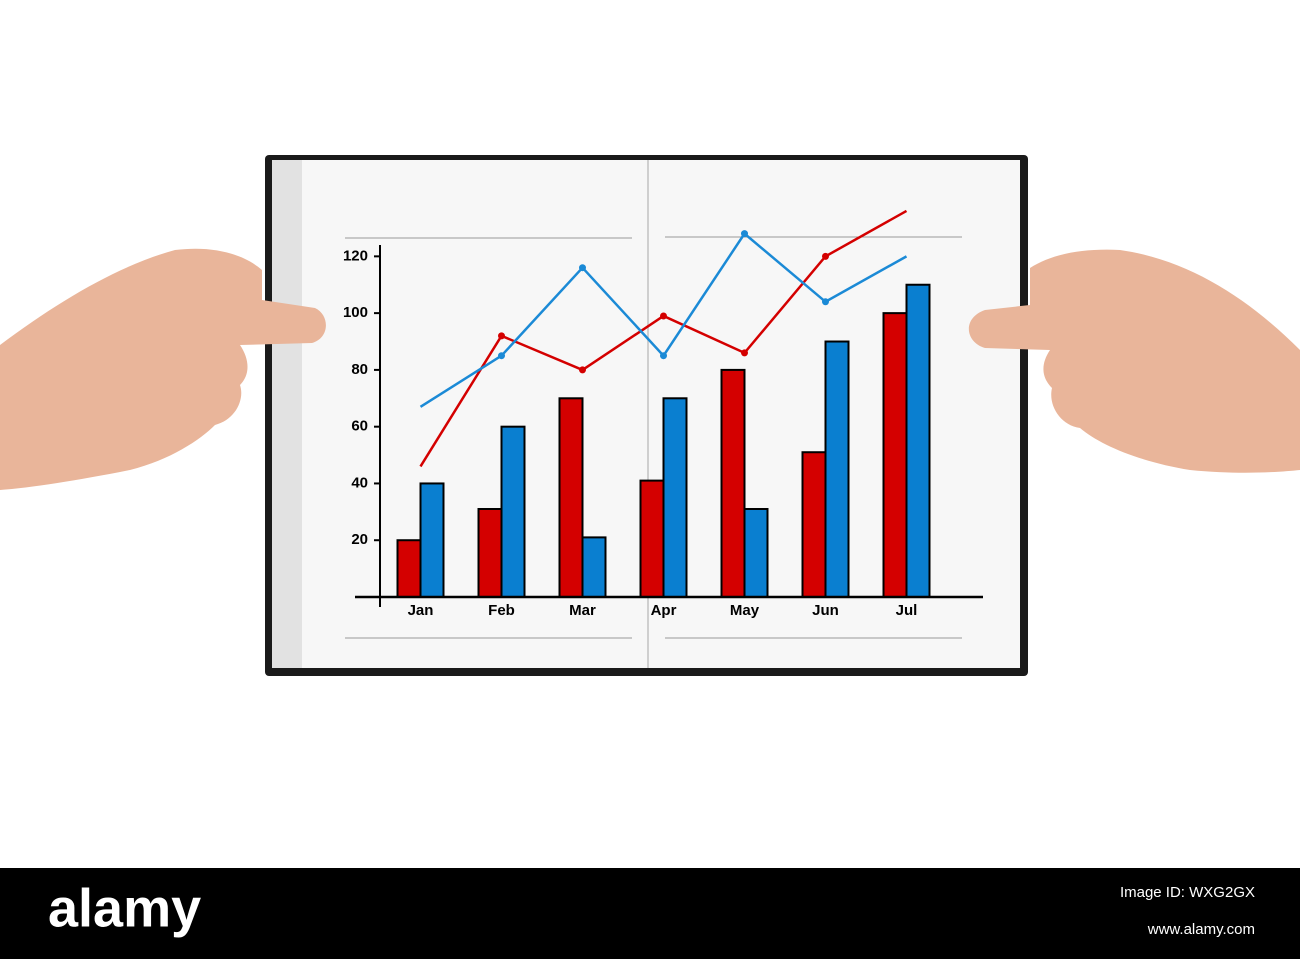 The width and height of the screenshot is (1300, 959). I want to click on x-tick-label: Jan, so click(421, 610).